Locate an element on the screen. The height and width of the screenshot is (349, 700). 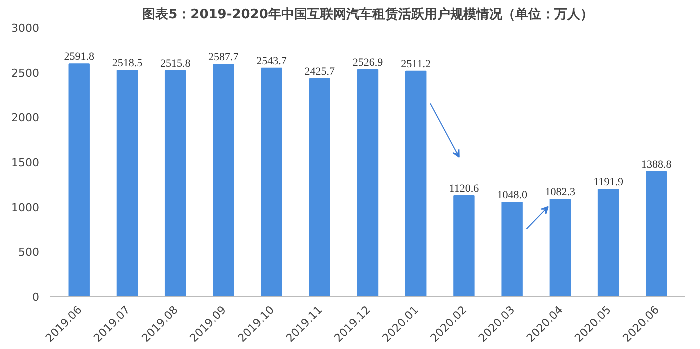
data-label: 1388.8 is located at coordinates (657, 164).